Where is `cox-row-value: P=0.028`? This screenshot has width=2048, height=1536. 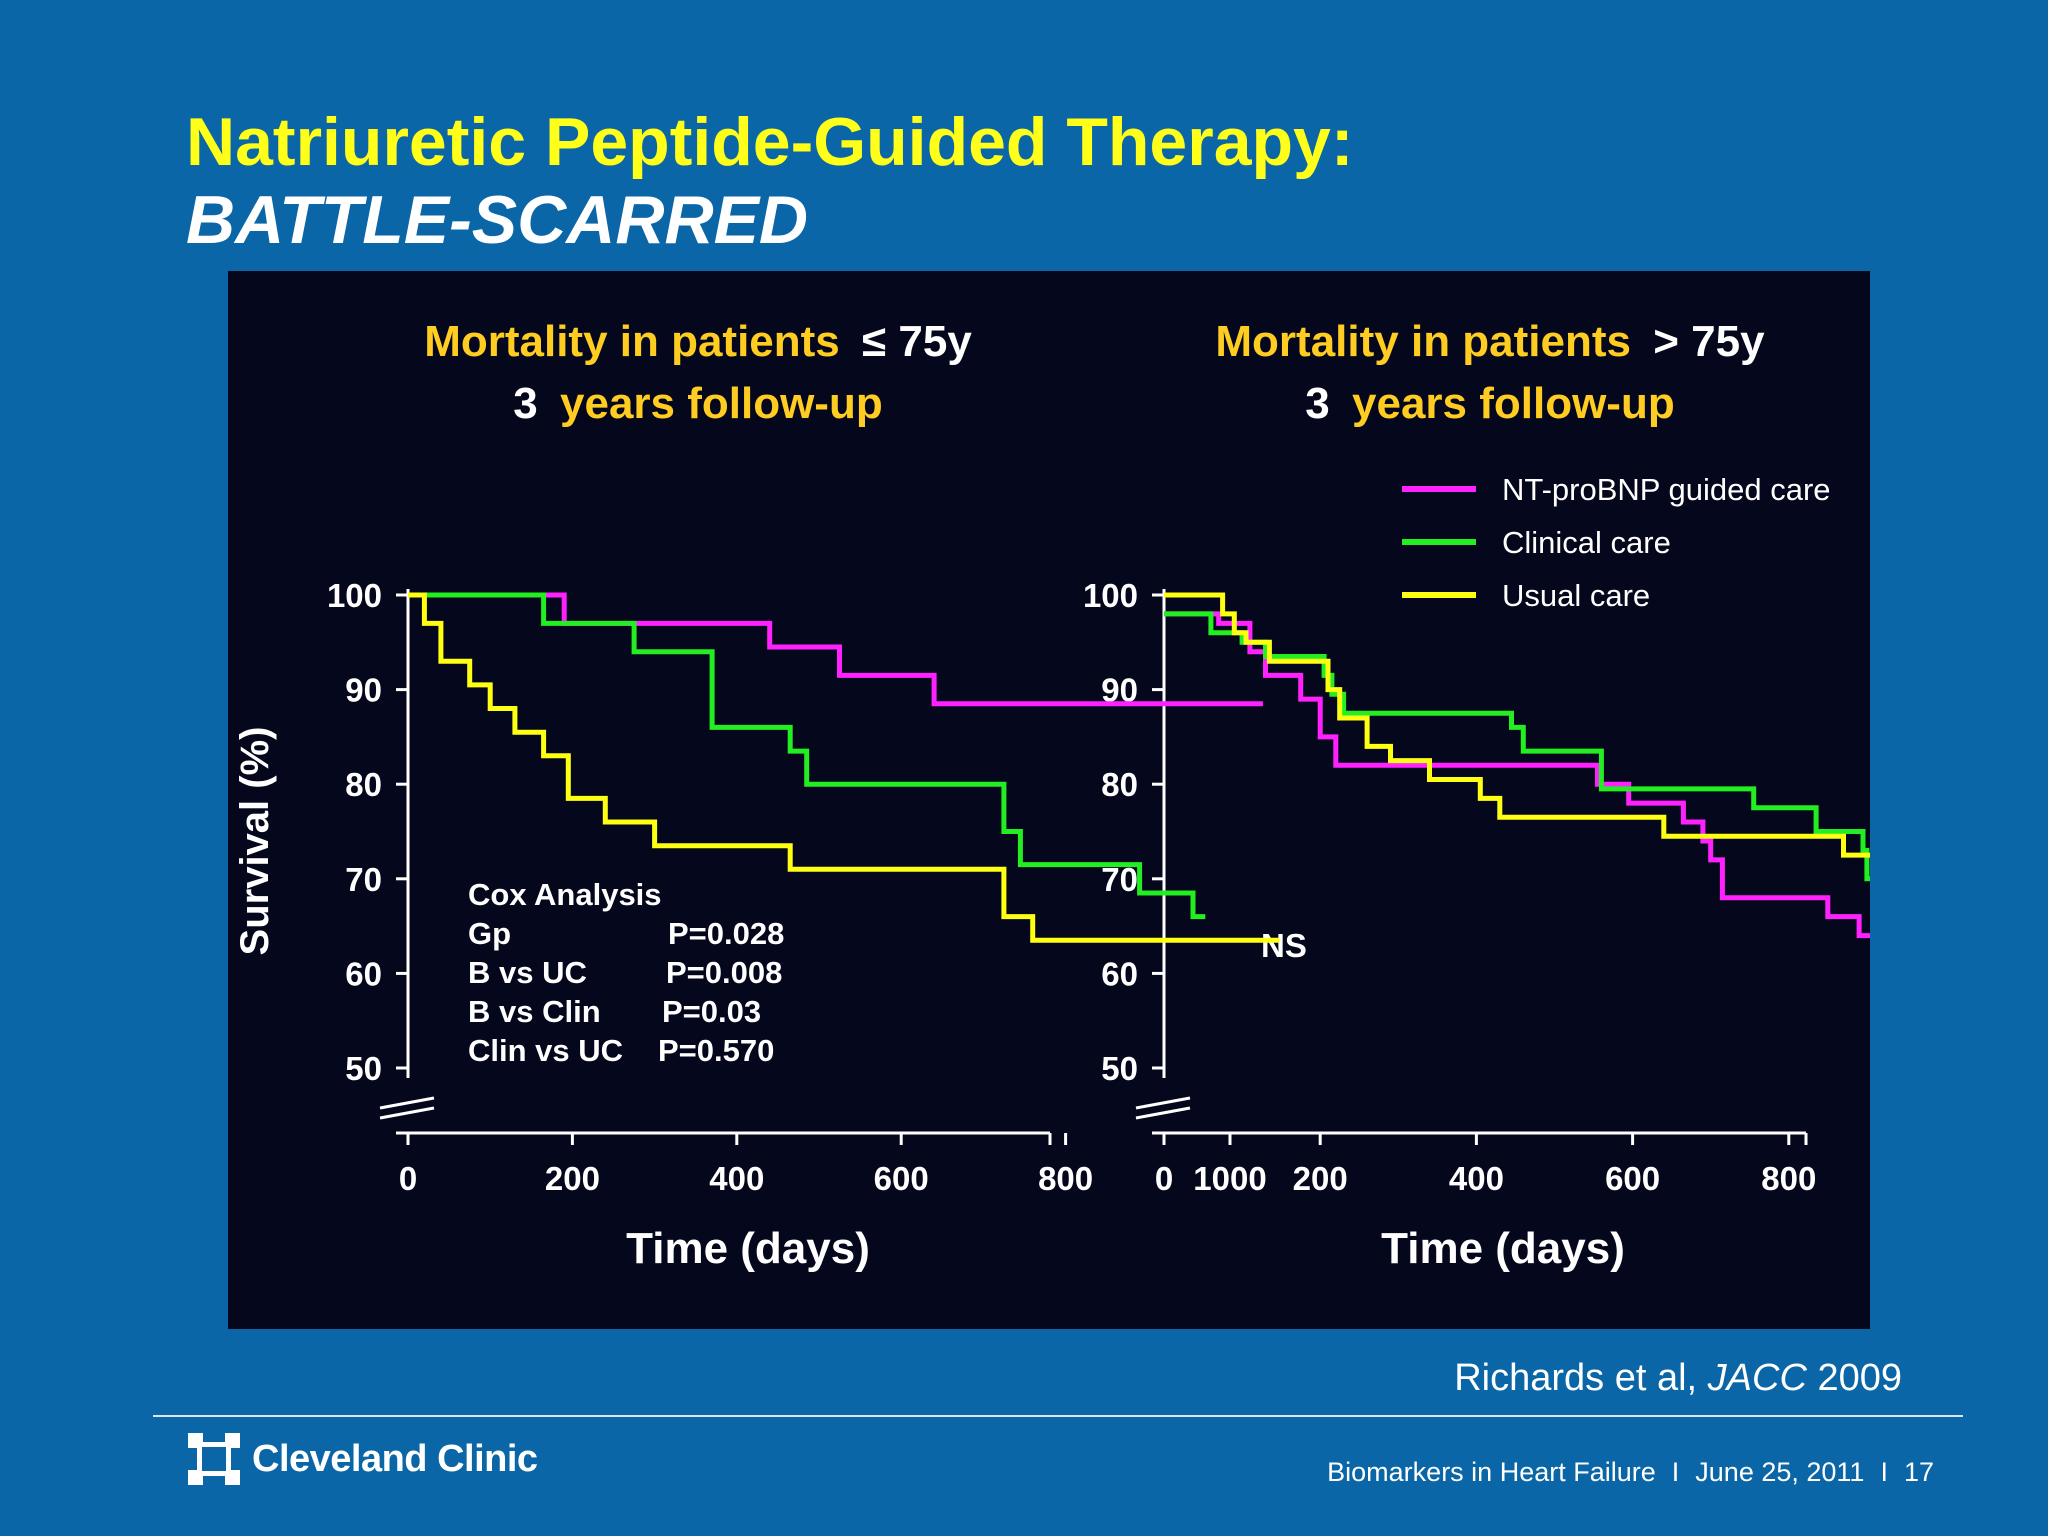 cox-row-value: P=0.028 is located at coordinates (726, 933).